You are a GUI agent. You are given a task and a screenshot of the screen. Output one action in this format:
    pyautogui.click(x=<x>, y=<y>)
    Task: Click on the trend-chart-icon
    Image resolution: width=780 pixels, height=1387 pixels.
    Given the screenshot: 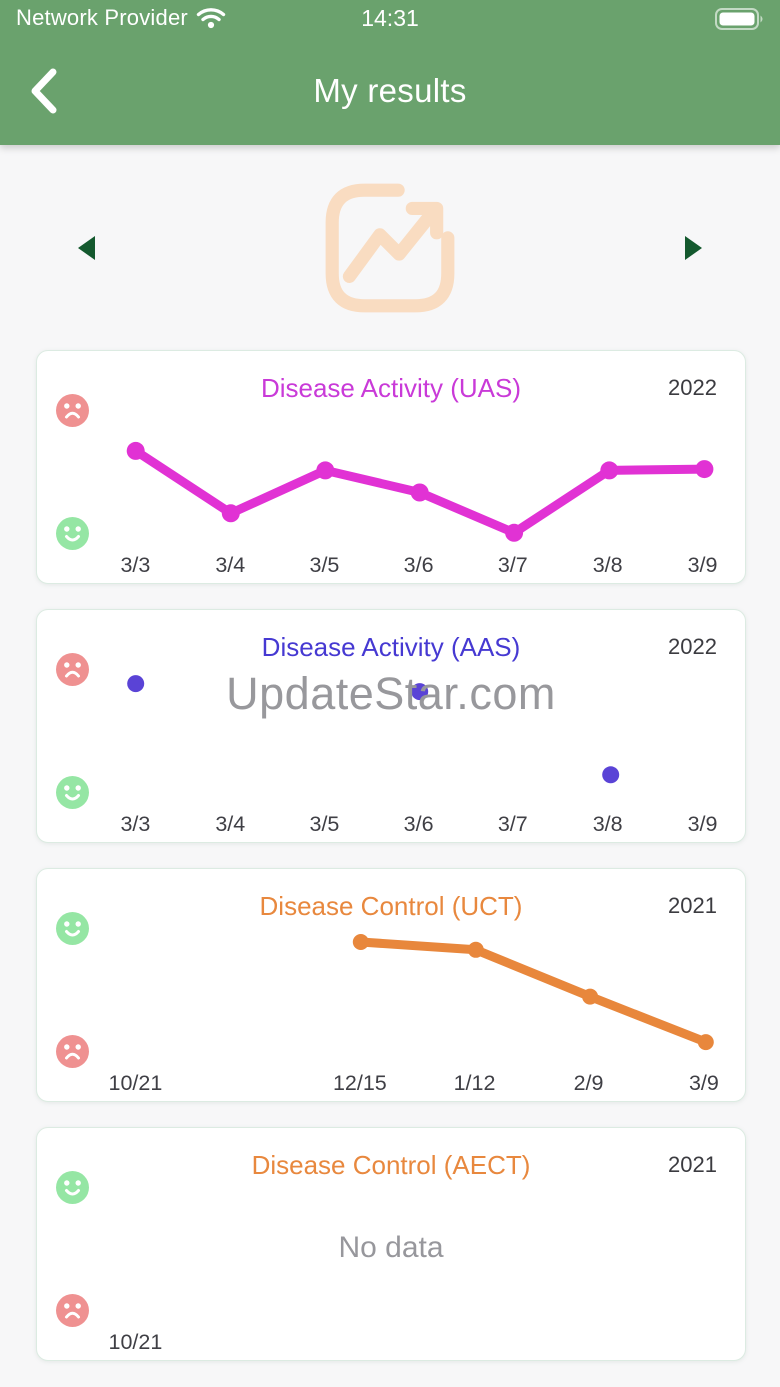 What is the action you would take?
    pyautogui.click(x=390, y=248)
    